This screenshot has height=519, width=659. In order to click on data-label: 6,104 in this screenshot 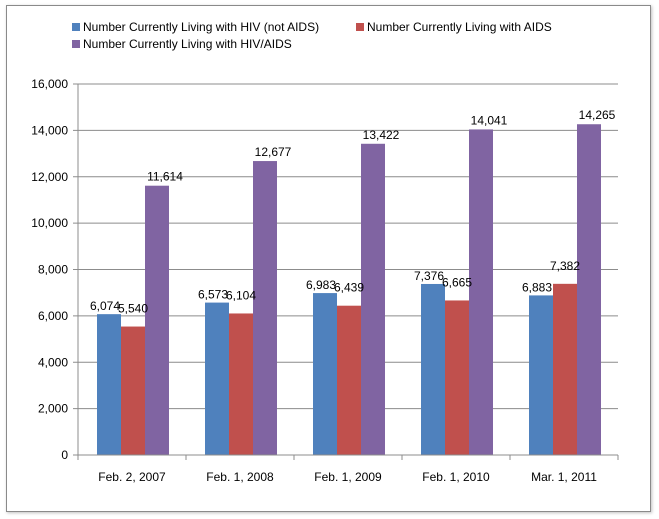, I will do `click(241, 295)`.